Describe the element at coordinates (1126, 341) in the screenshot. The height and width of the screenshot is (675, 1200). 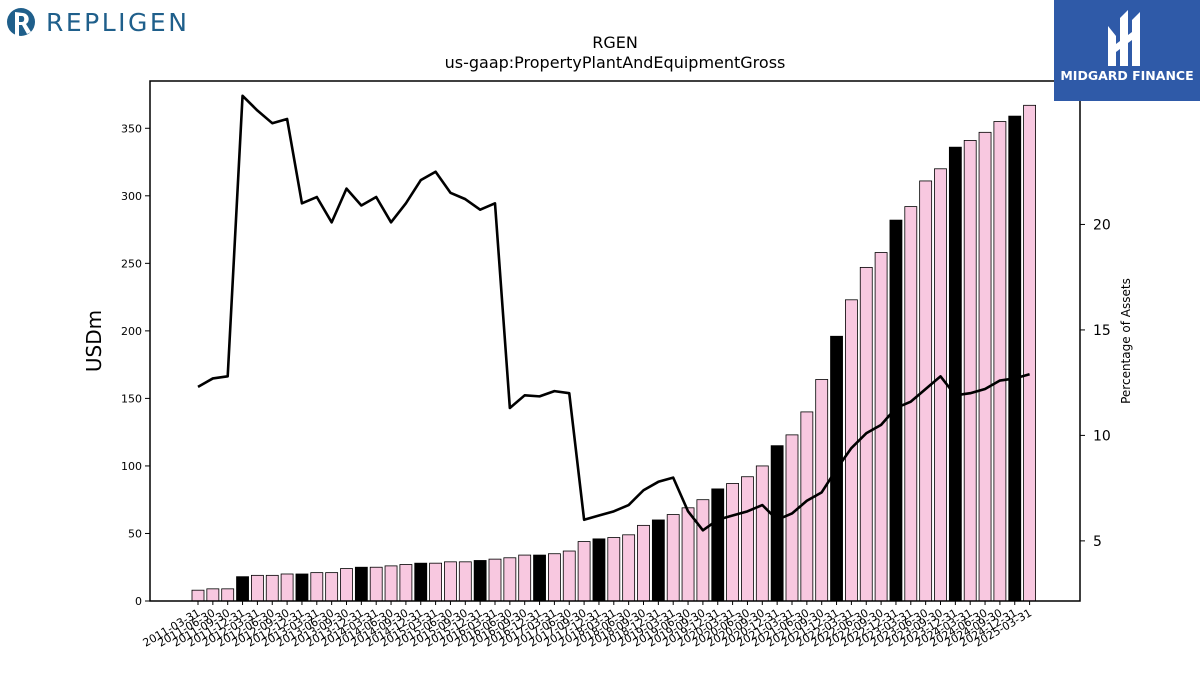
I see `y-axis-right-label: Percentage of Assets` at that location.